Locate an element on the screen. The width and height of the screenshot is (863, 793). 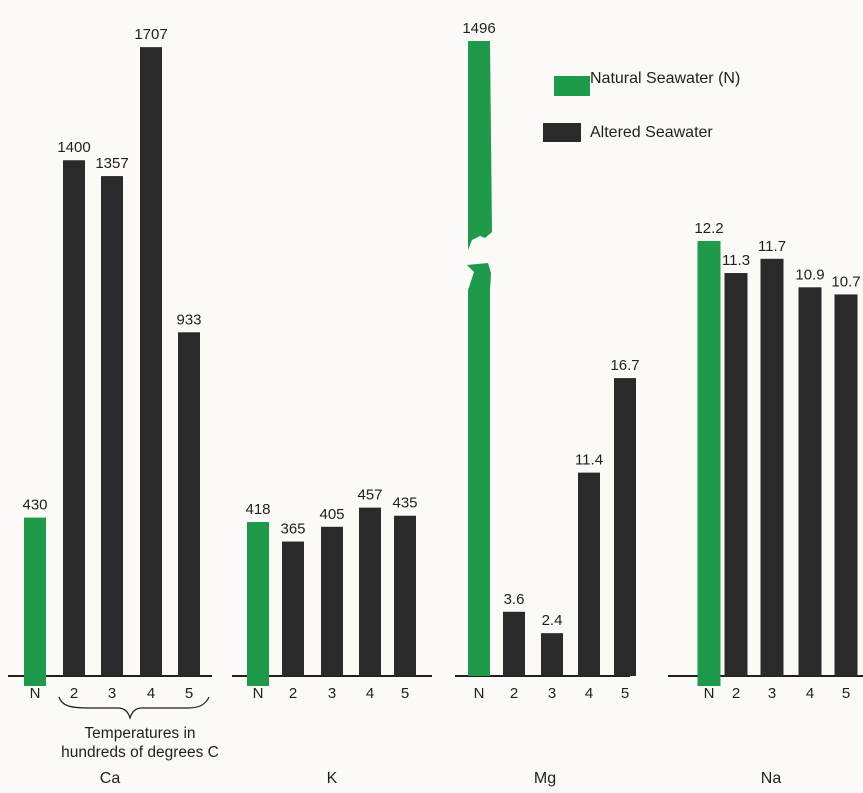
bar-mg-N-lower is located at coordinates (479, 469).